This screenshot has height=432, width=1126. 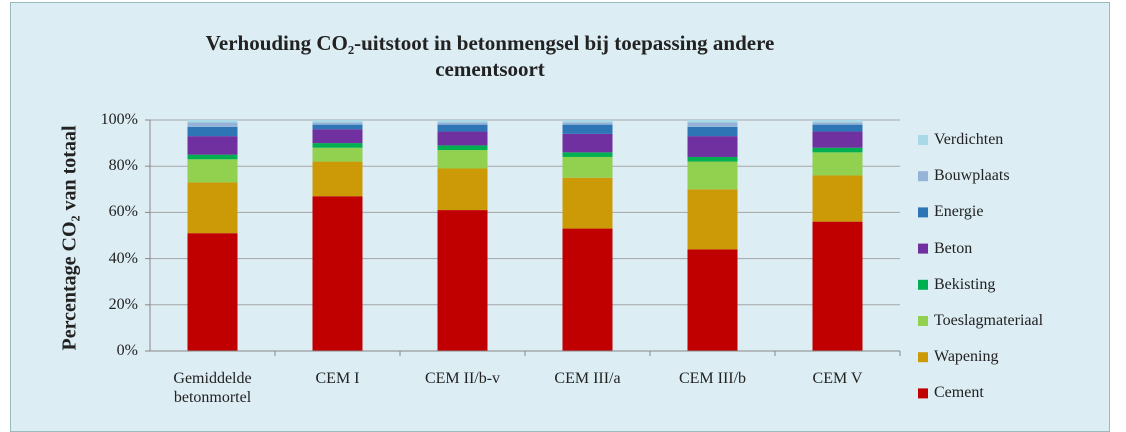 What do you see at coordinates (953, 248) in the screenshot?
I see `legend-label: Beton` at bounding box center [953, 248].